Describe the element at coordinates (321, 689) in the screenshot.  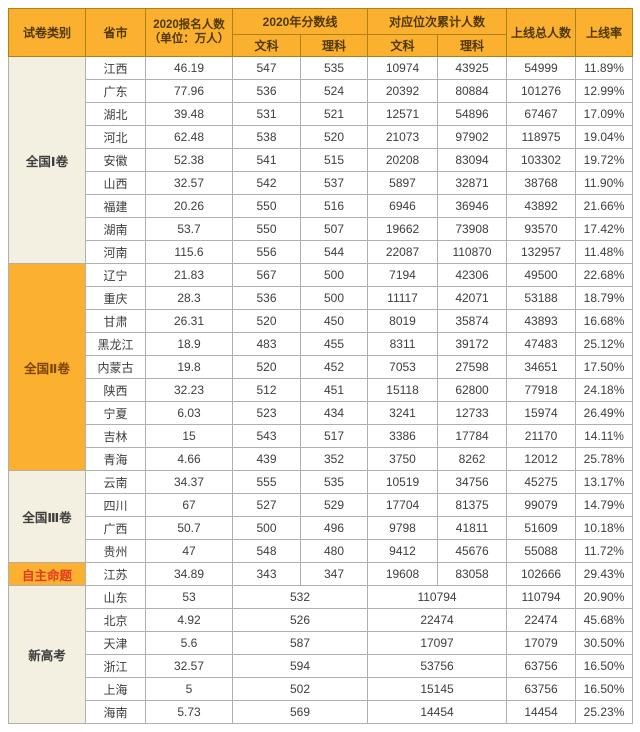
I see `table-row: 上海 5 502 15145 63756 16.50%` at that location.